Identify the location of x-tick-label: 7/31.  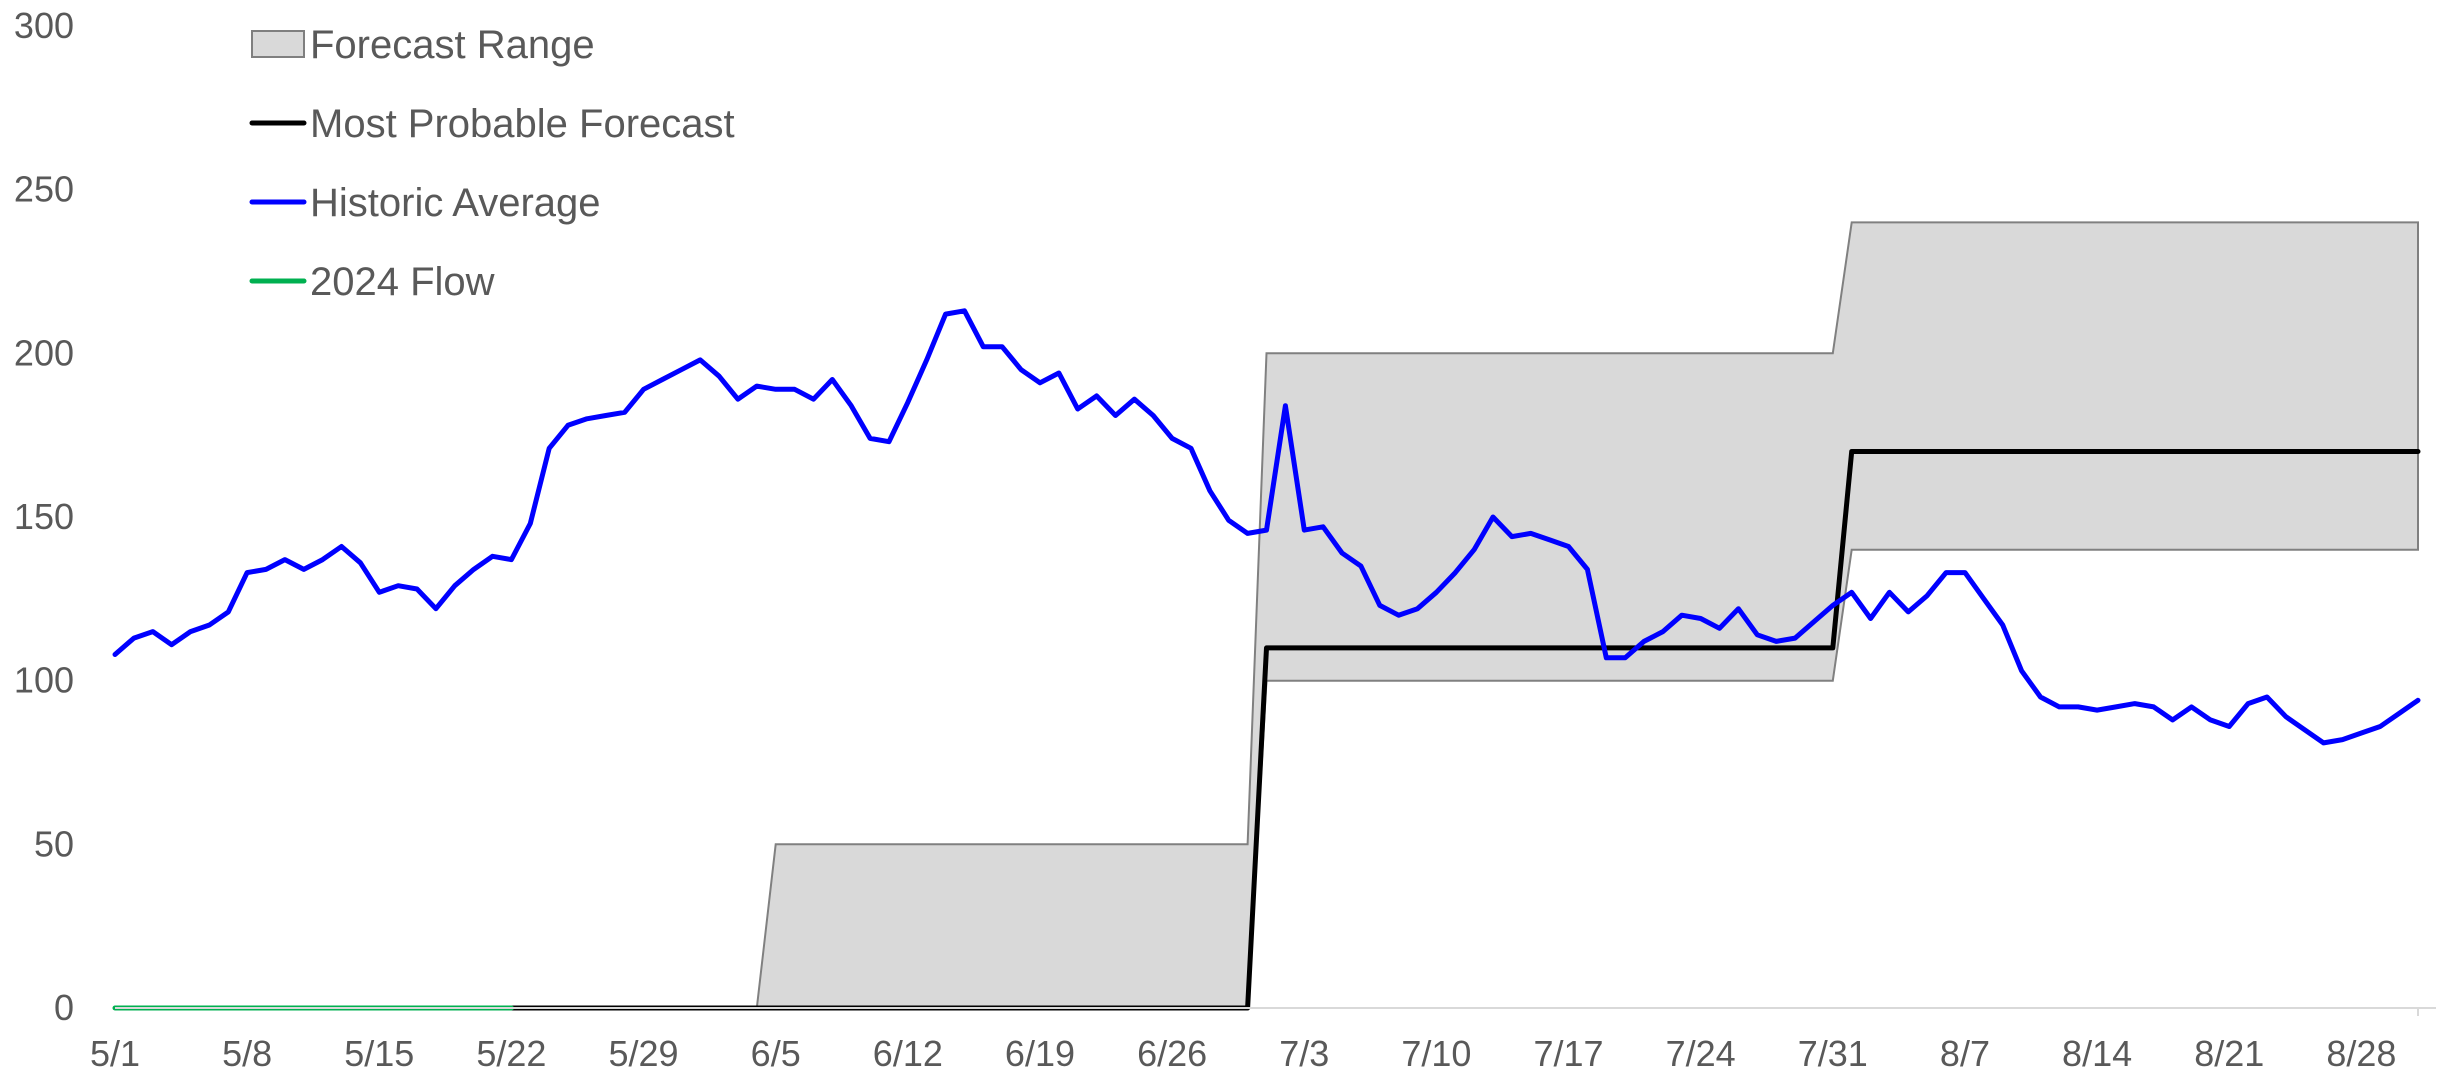
(1833, 1052).